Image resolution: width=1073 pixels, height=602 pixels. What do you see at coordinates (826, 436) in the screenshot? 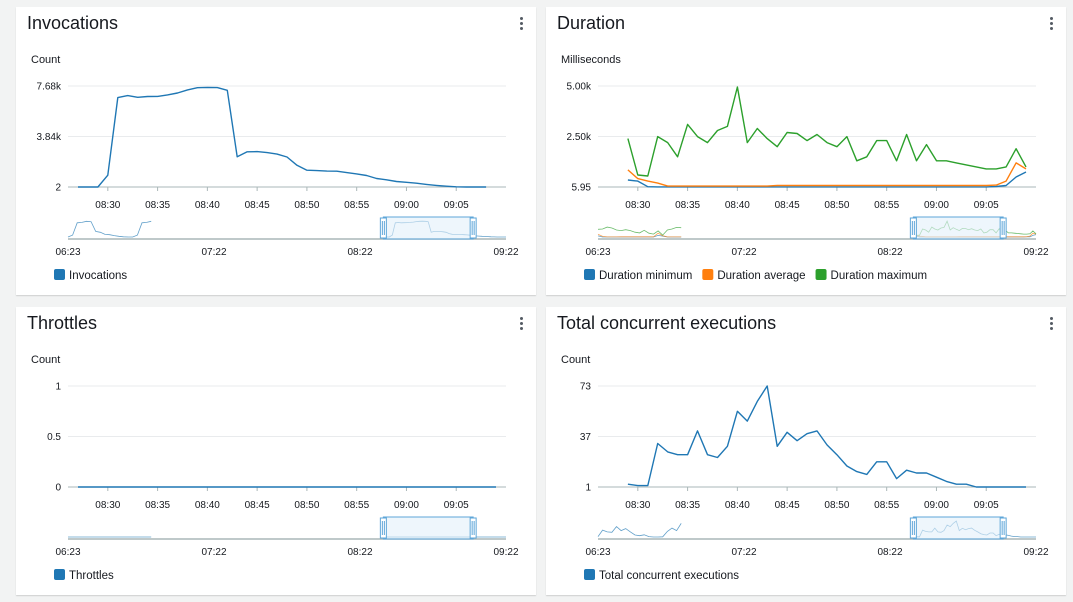
I see `series-line-total-concurrent-executions` at bounding box center [826, 436].